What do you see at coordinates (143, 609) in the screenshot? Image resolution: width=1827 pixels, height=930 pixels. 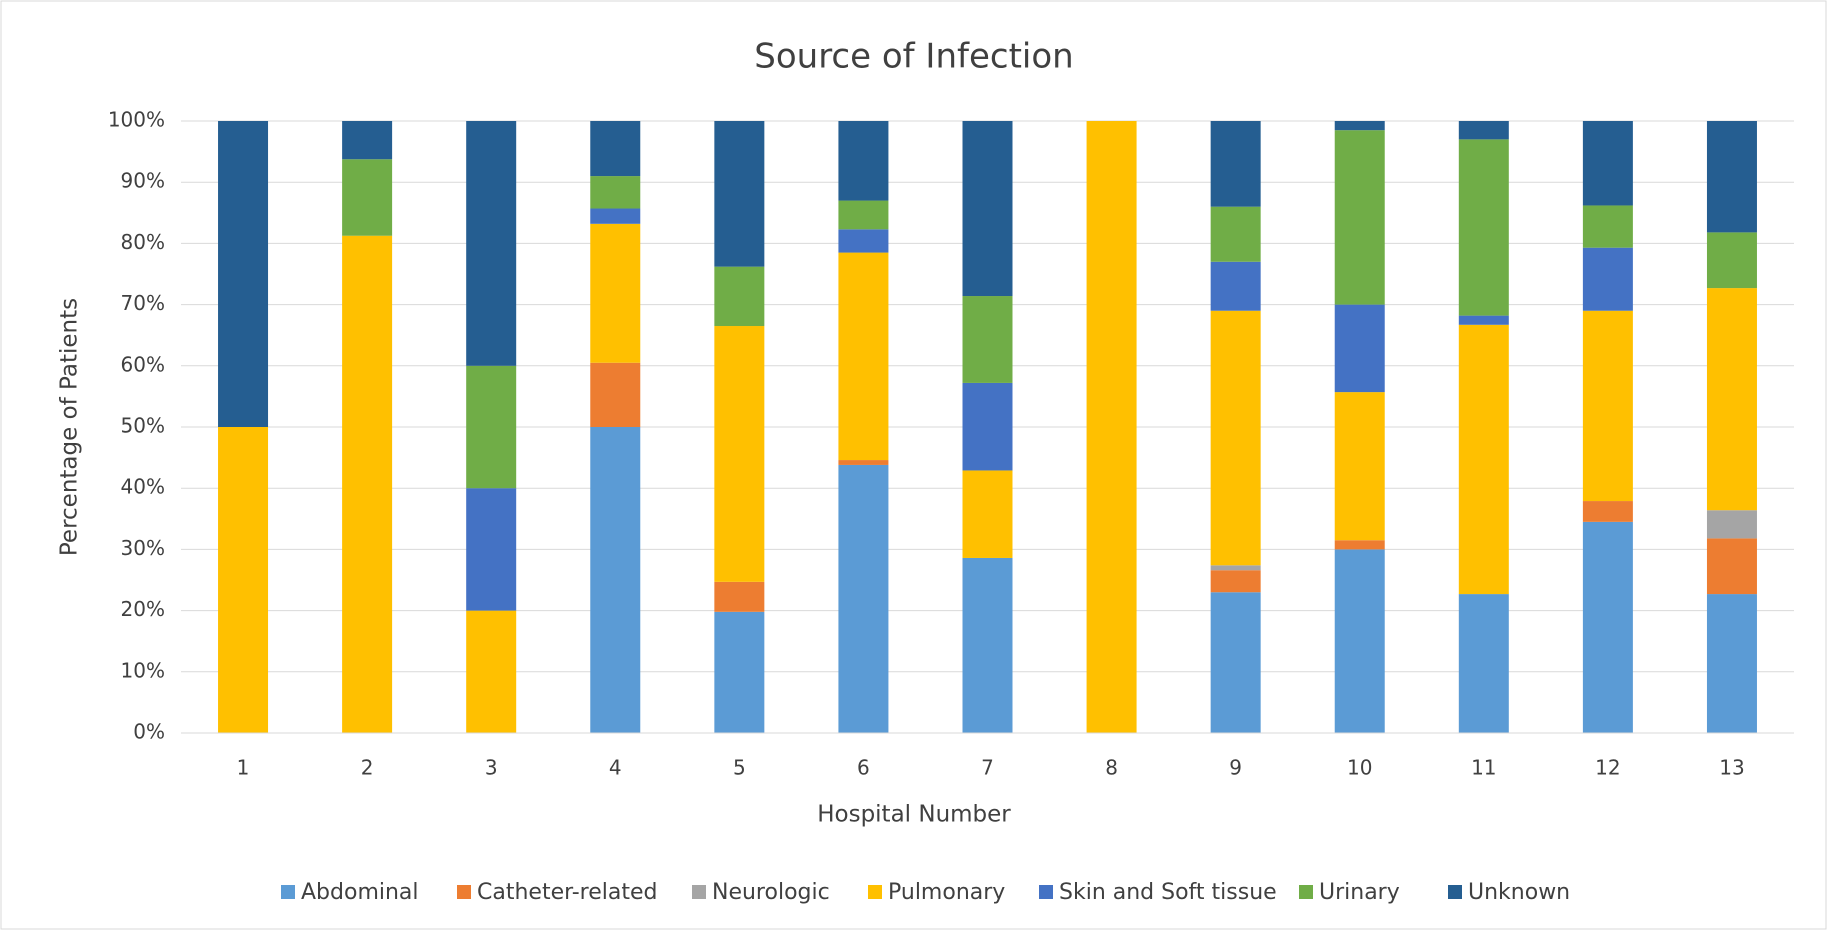 I see `y-tick-label: 20%` at bounding box center [143, 609].